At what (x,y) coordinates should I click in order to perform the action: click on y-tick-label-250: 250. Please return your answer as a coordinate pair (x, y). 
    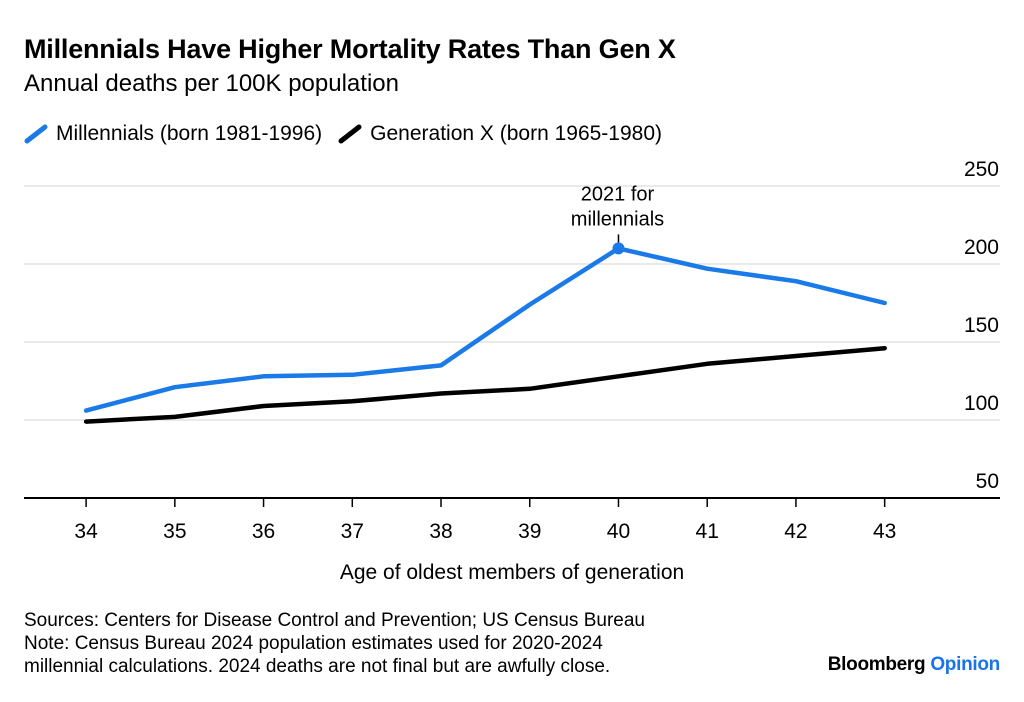
    Looking at the image, I should click on (981, 169).